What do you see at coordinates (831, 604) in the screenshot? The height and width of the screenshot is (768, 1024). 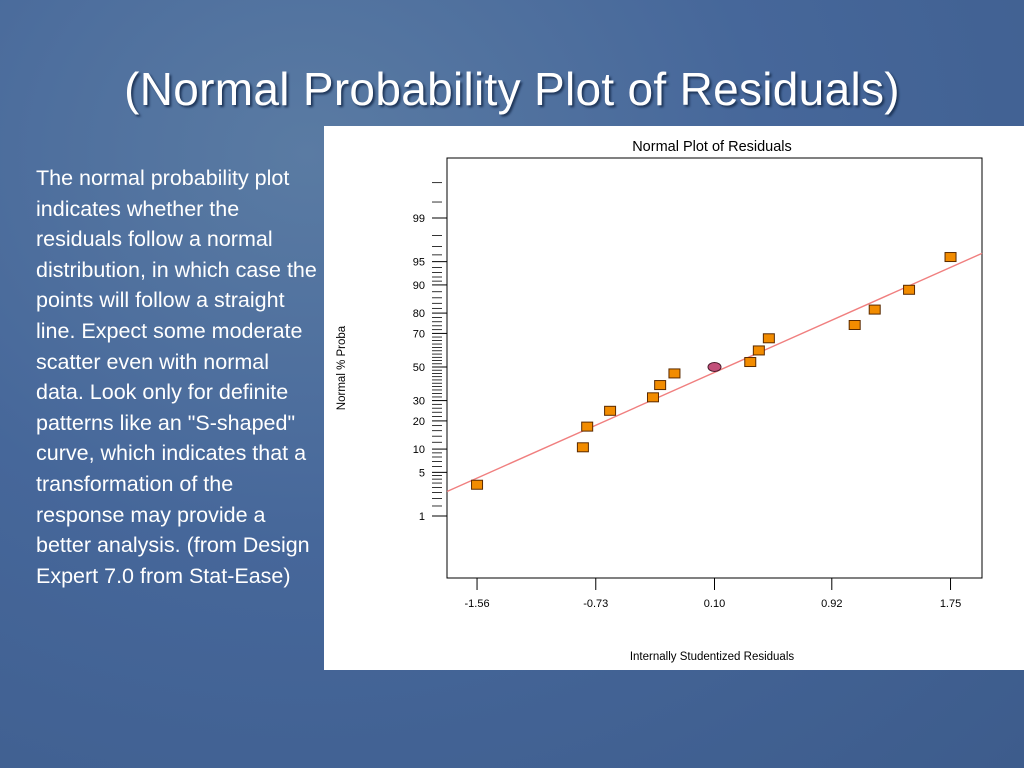 I see `x-tick-label: 0.92` at bounding box center [831, 604].